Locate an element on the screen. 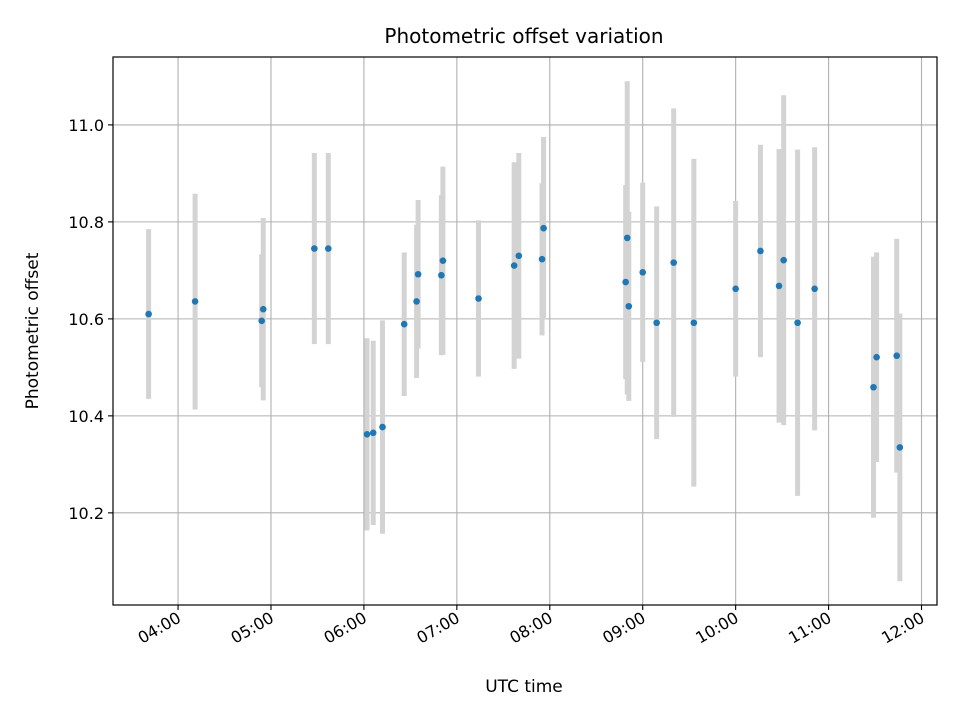 The image size is (960, 720). x-tick-label: 11:00 is located at coordinates (809, 628).